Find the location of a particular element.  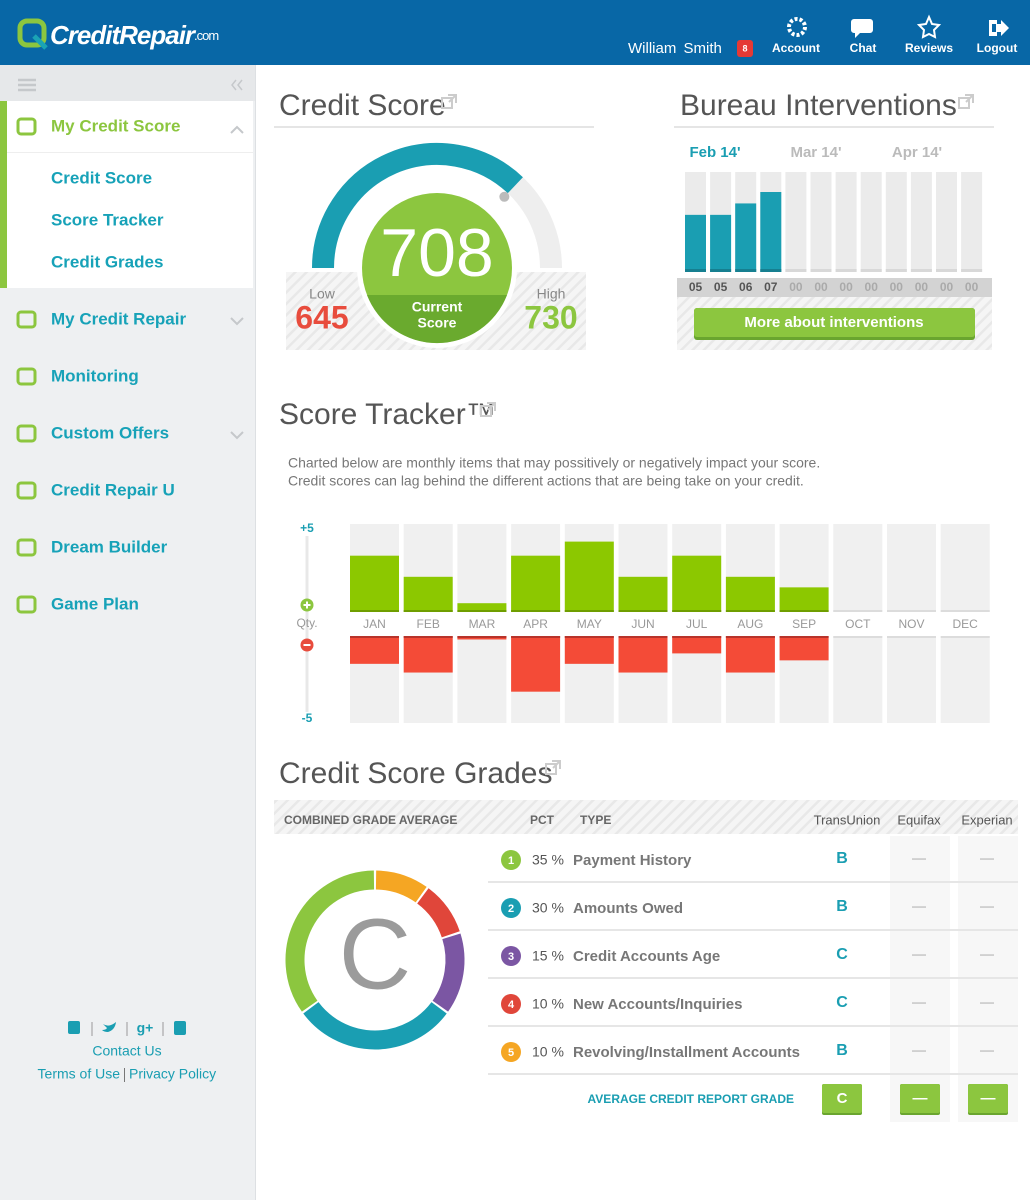

submenu-item: Score Tracker is located at coordinates (107, 219).